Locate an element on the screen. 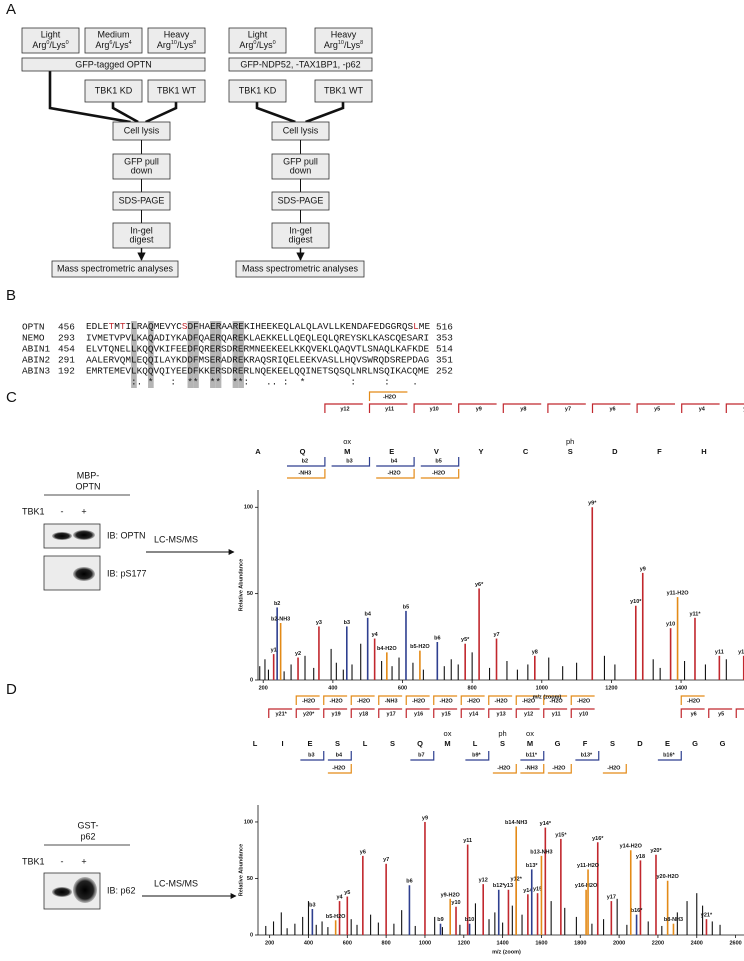 This screenshot has height=961, width=744. ion-label: -NH3 is located at coordinates (391, 701).